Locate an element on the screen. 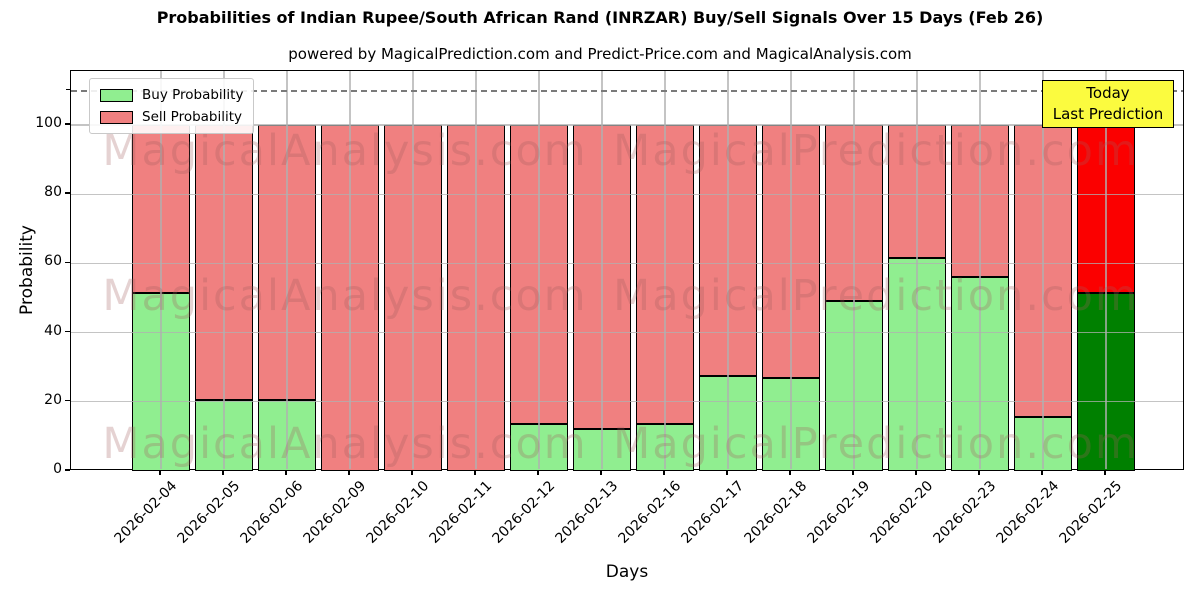 The height and width of the screenshot is (600, 1200). today-annotation-line1: Today is located at coordinates (1108, 93).